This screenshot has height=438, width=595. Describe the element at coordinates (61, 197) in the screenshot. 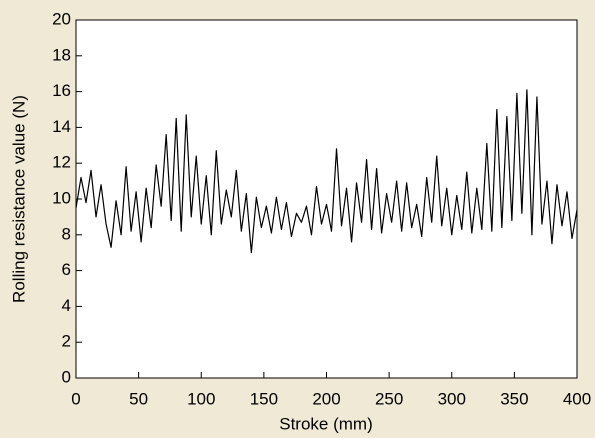

I see `y-tick-label: 10` at that location.